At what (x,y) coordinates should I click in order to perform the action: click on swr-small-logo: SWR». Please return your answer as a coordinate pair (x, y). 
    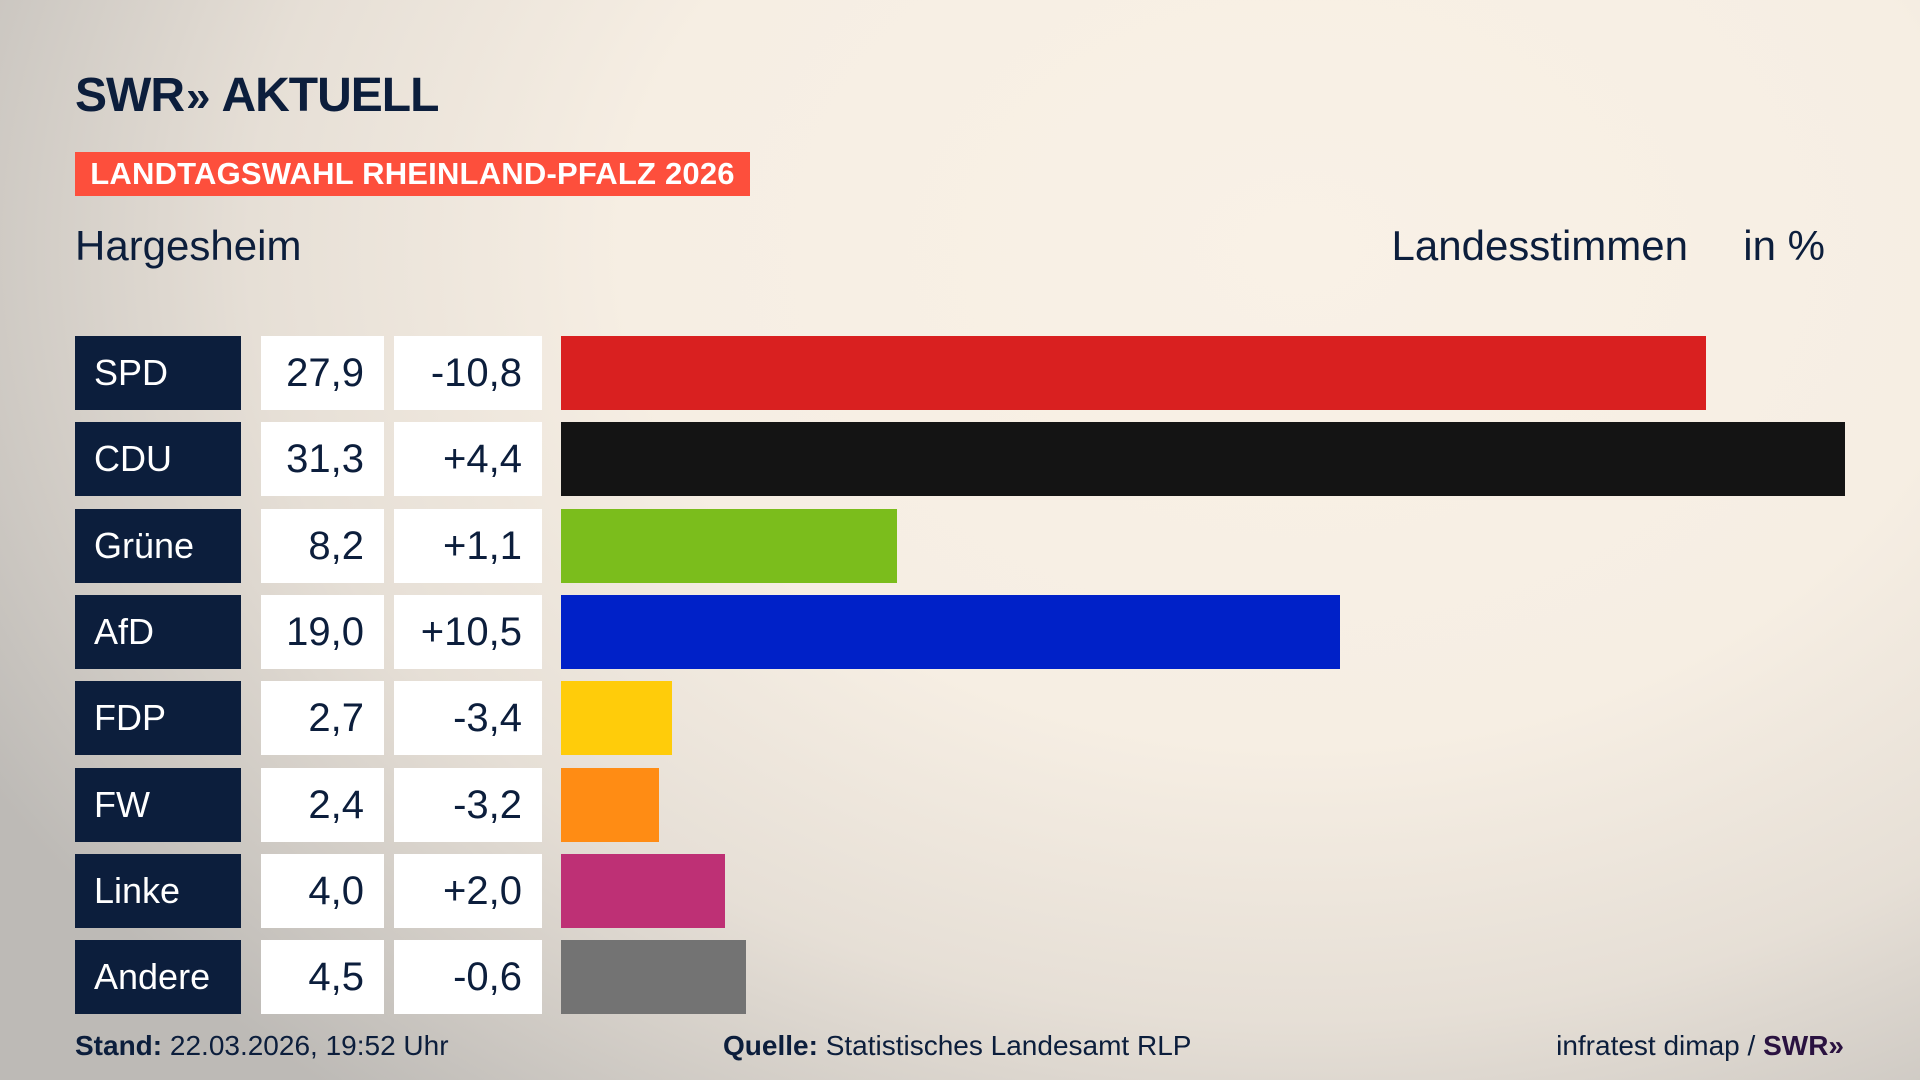
    Looking at the image, I should click on (1803, 1045).